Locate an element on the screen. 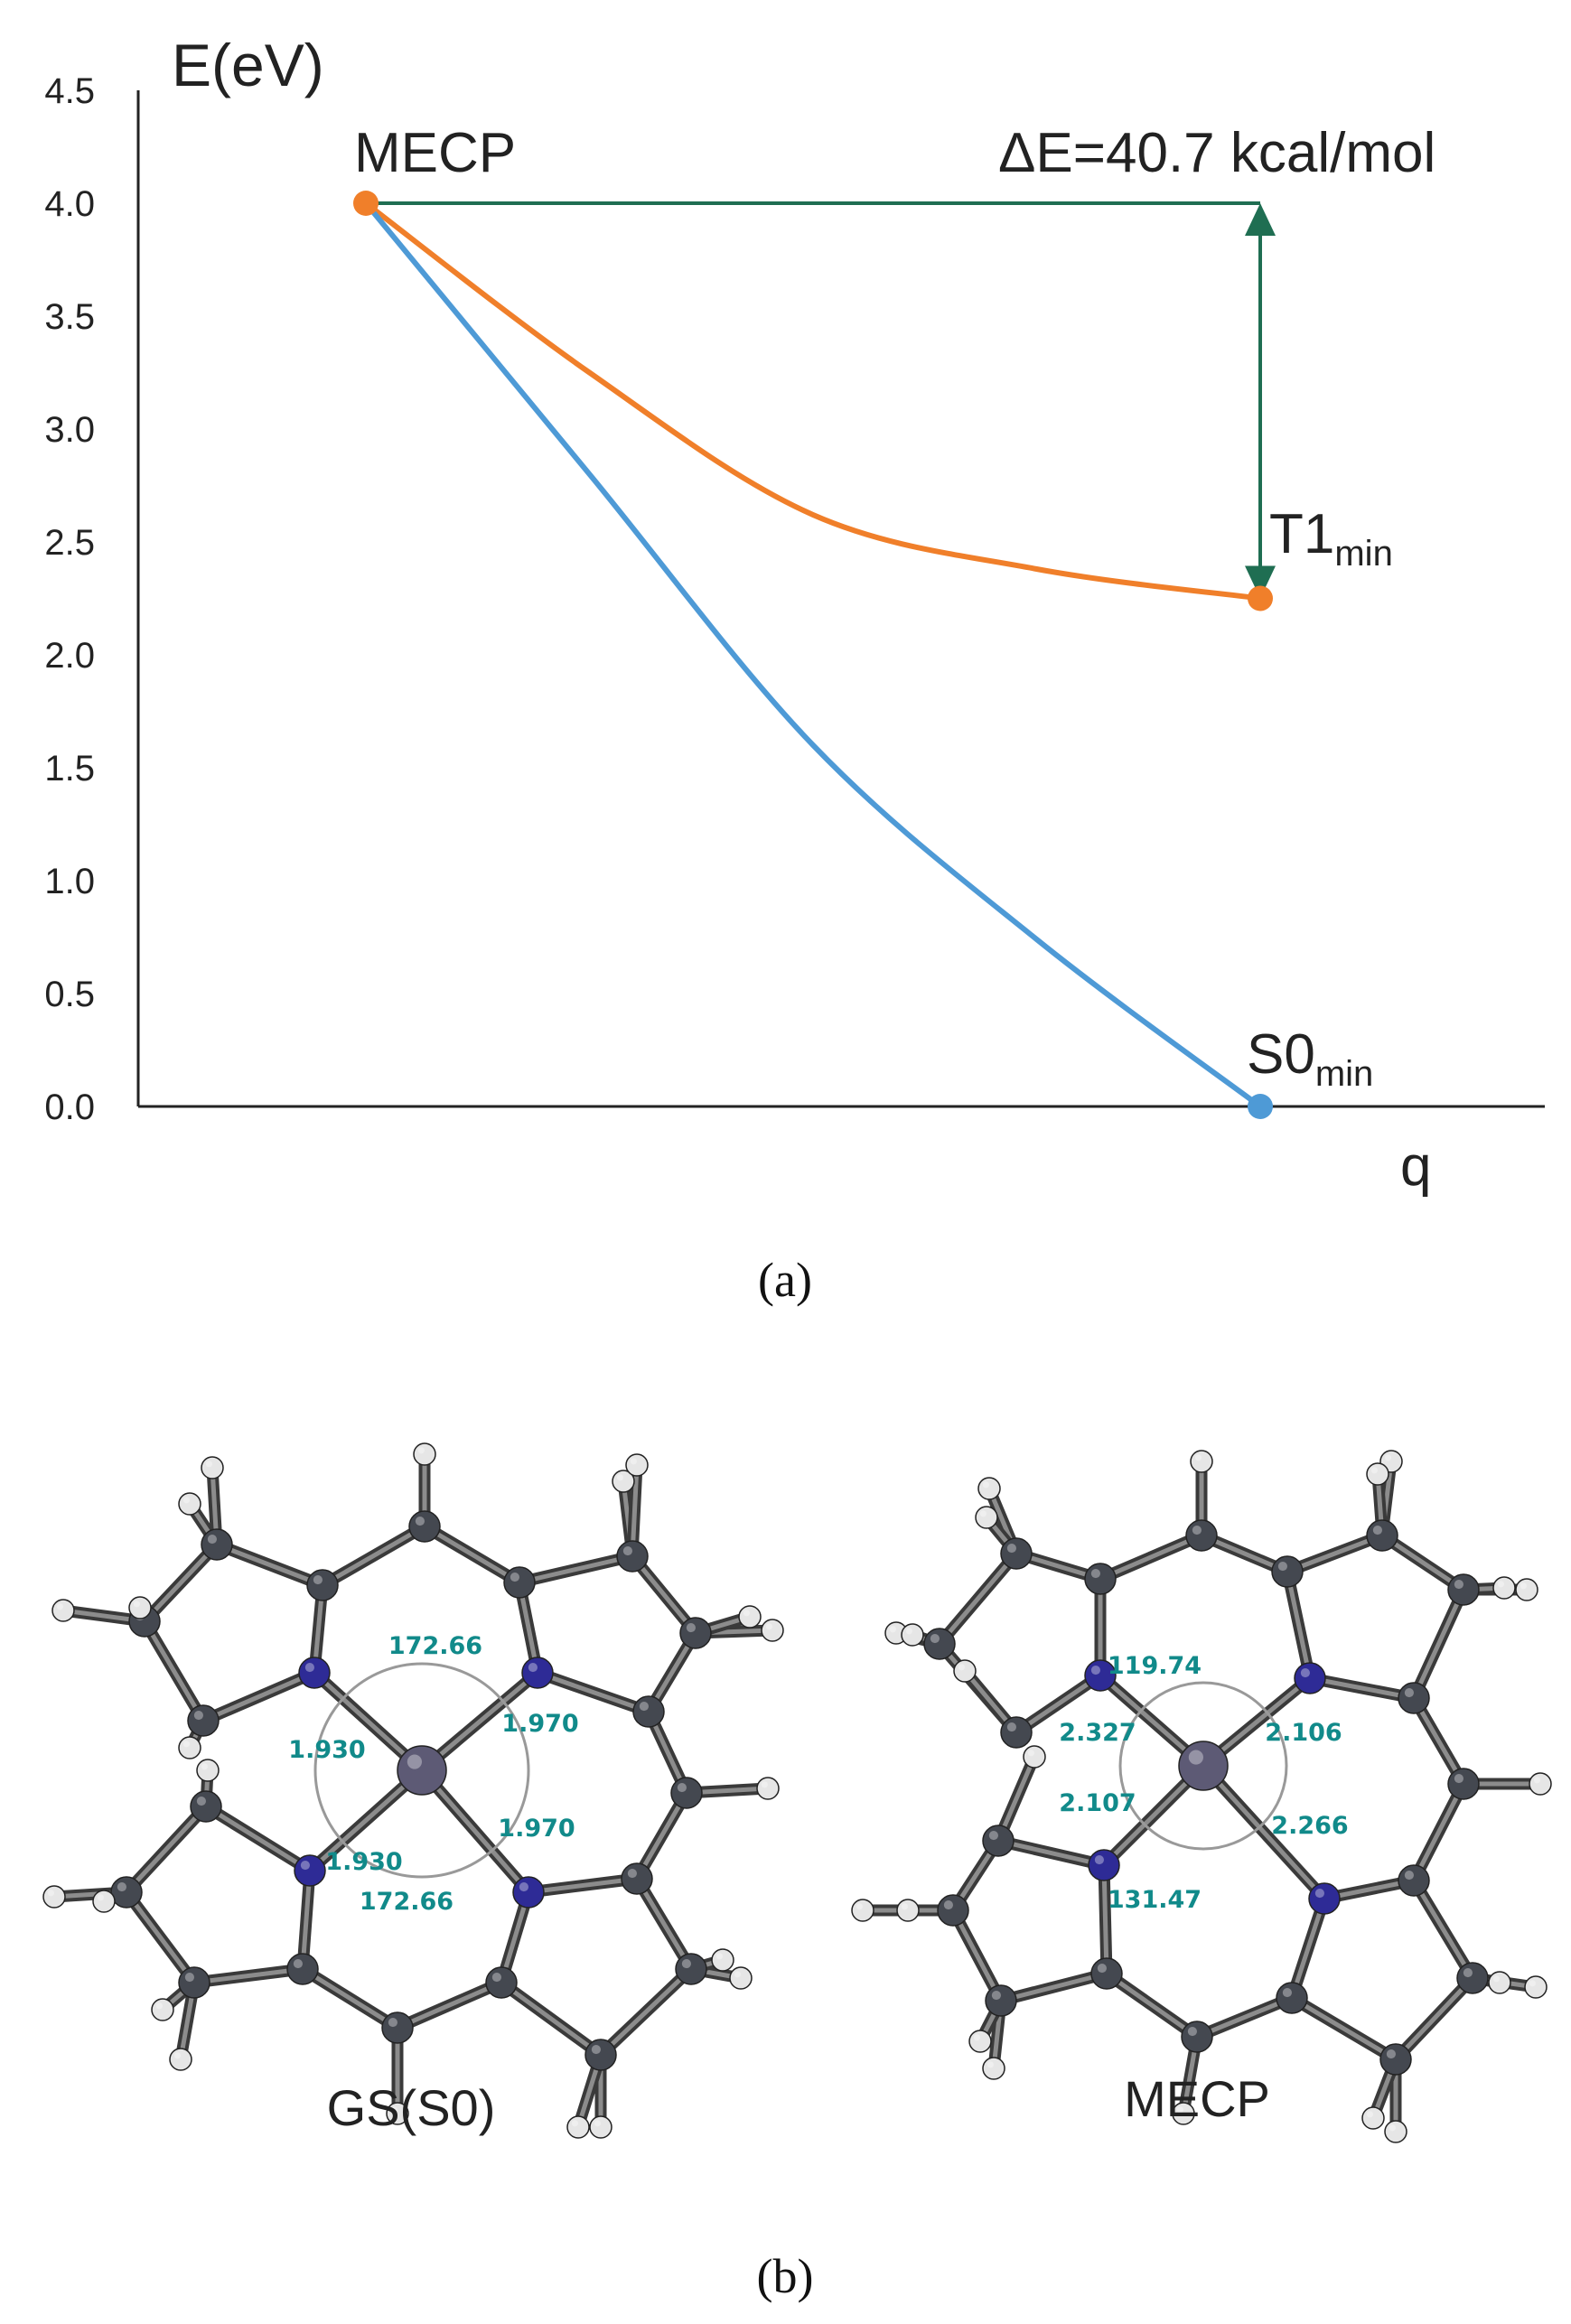 This screenshot has height=2324, width=1571. arrow-head-up is located at coordinates (1261, 220).